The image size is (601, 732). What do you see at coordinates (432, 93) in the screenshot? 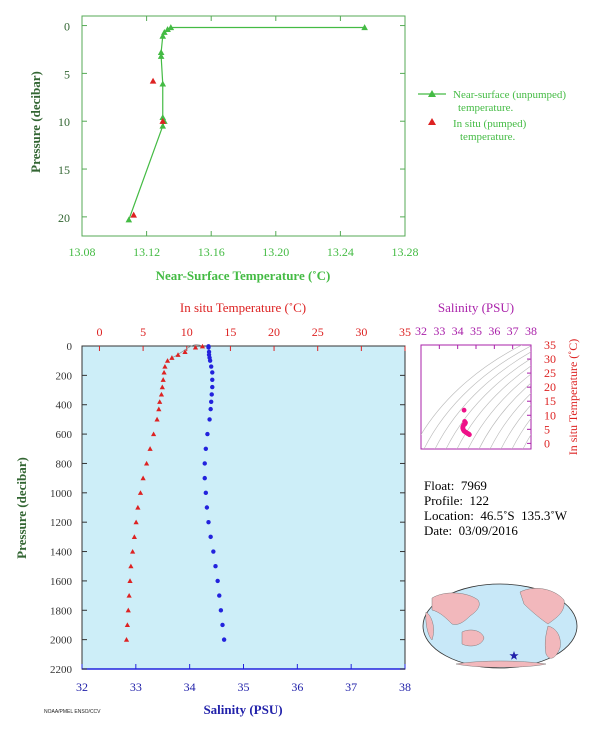
I see `legend-marker-unpumped` at bounding box center [432, 93].